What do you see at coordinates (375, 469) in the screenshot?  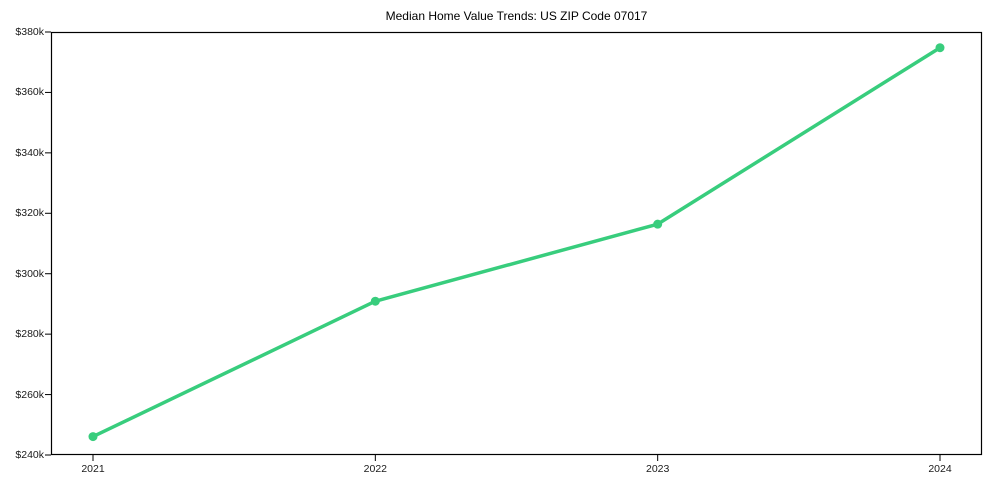 I see `x-tick-label: 2022` at bounding box center [375, 469].